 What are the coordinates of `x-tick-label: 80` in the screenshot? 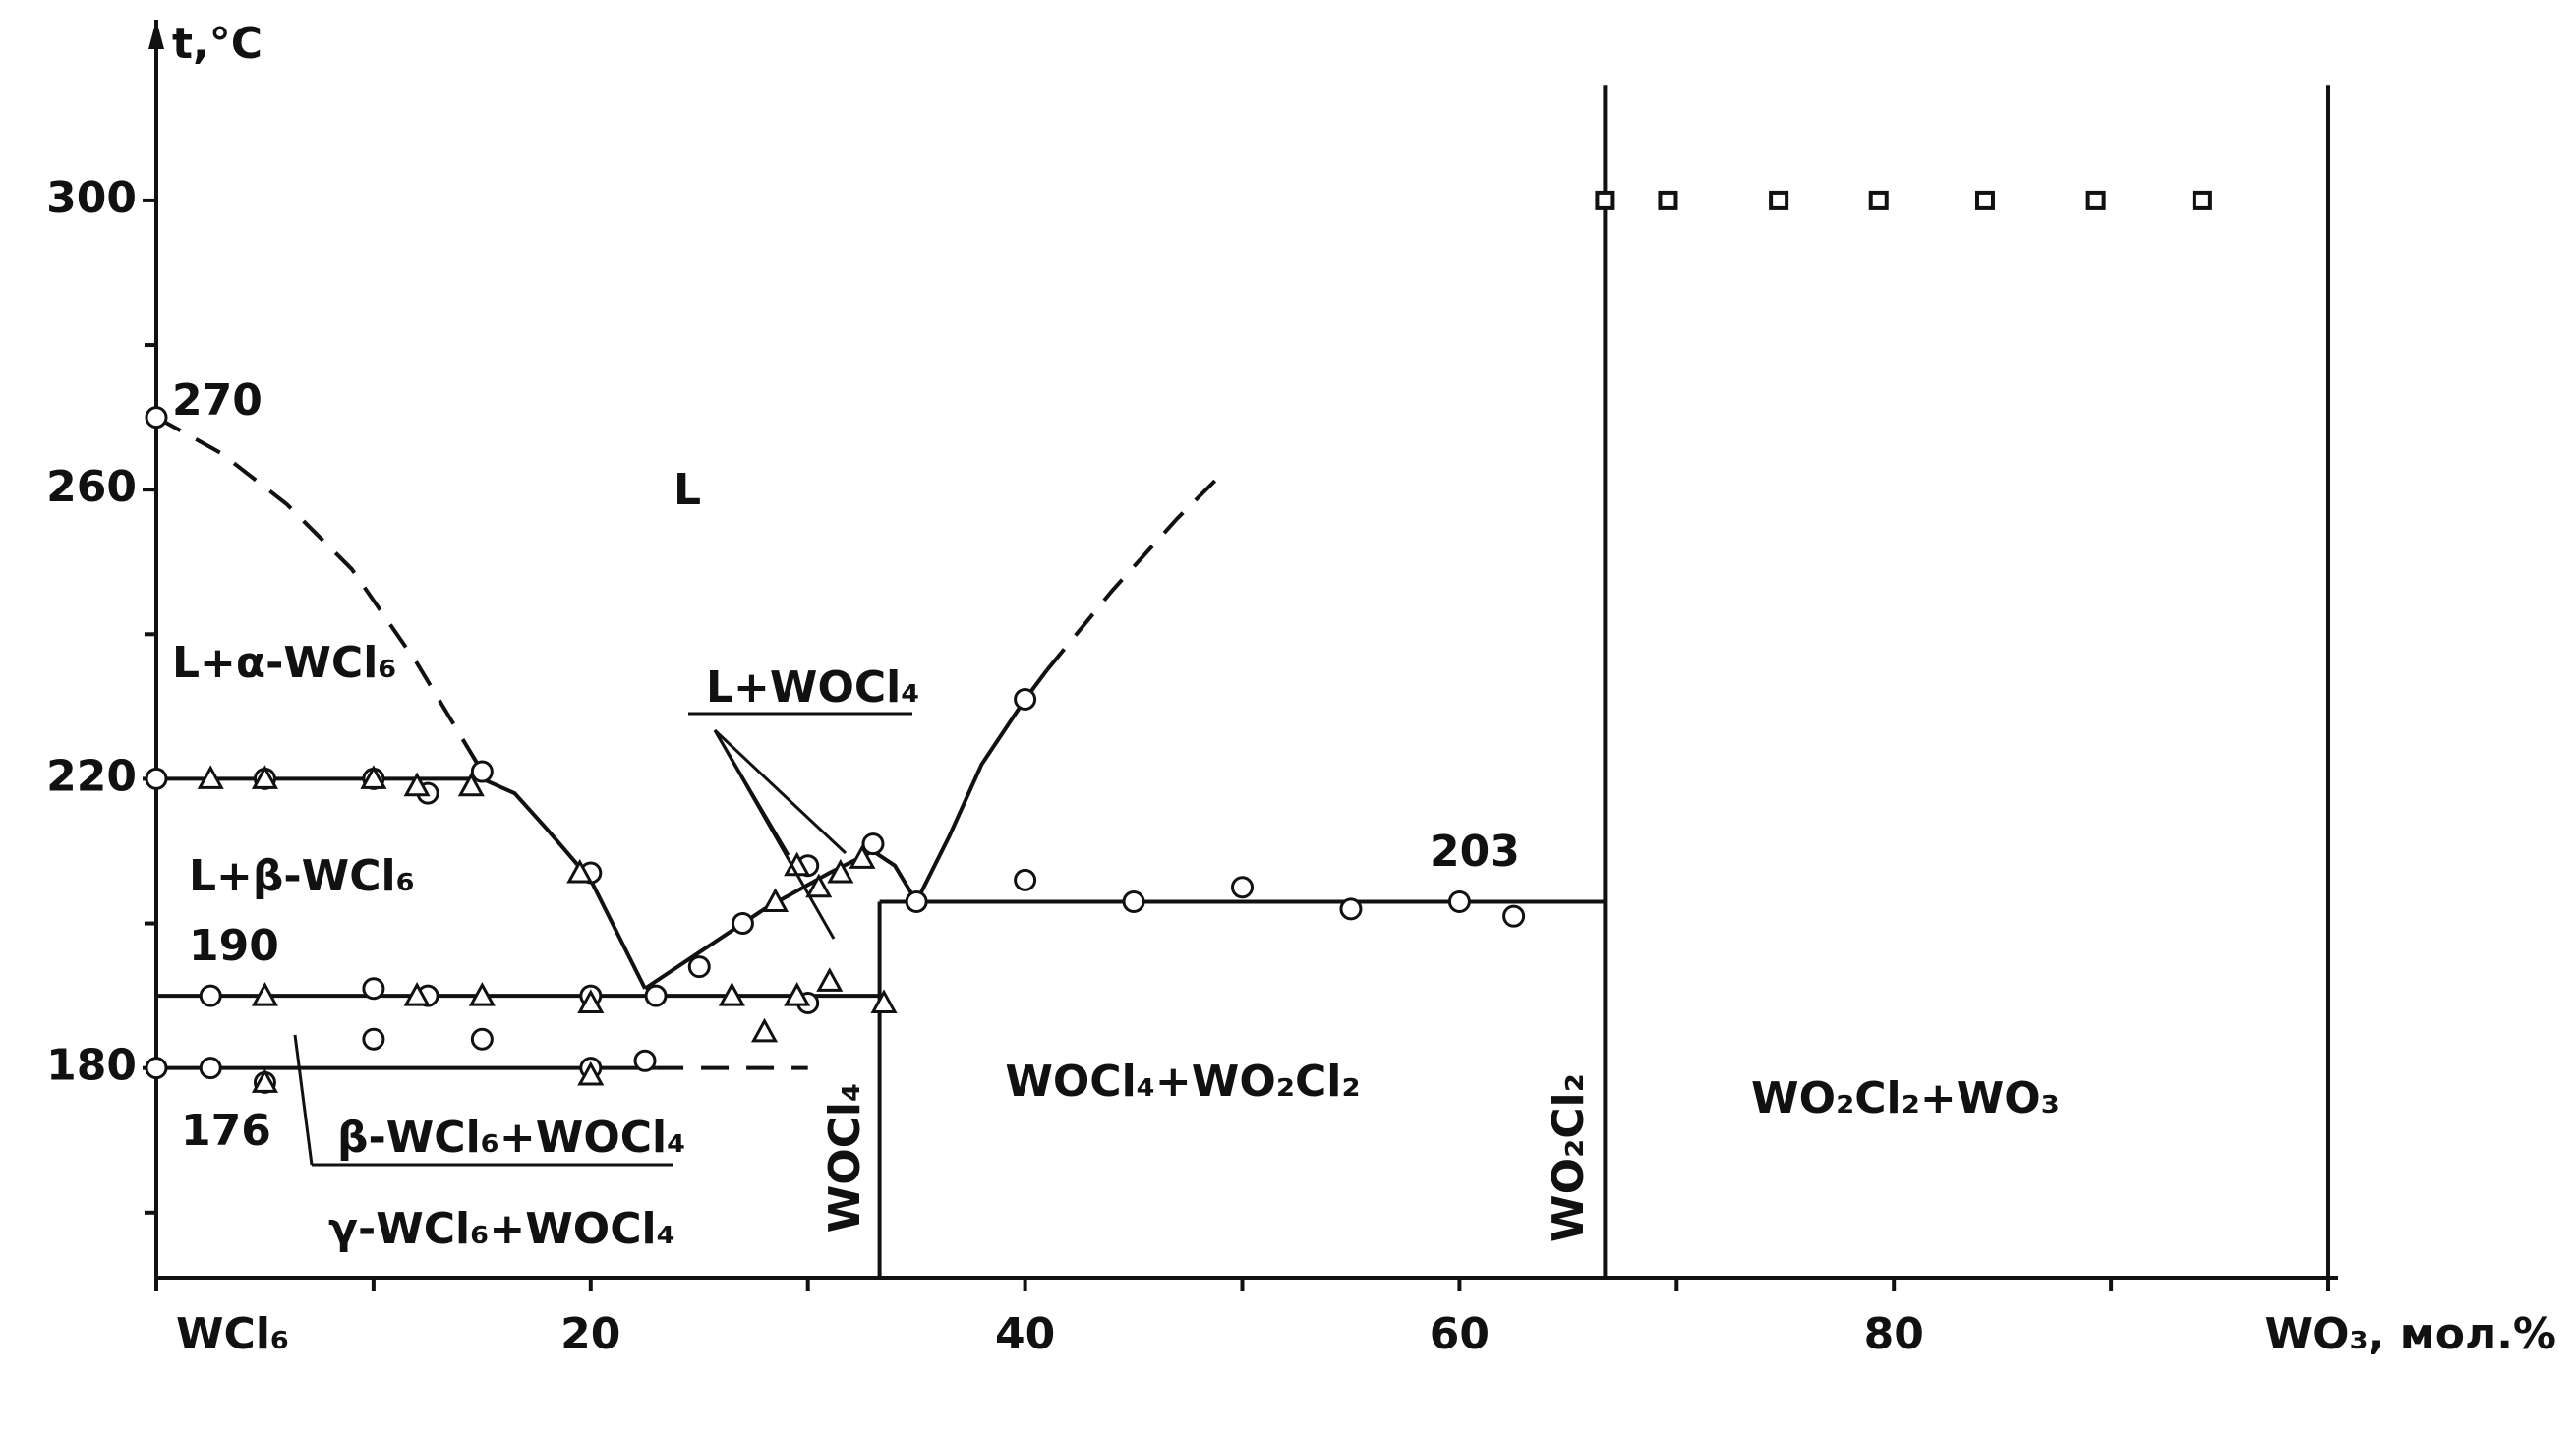 It's located at (1894, 1334).